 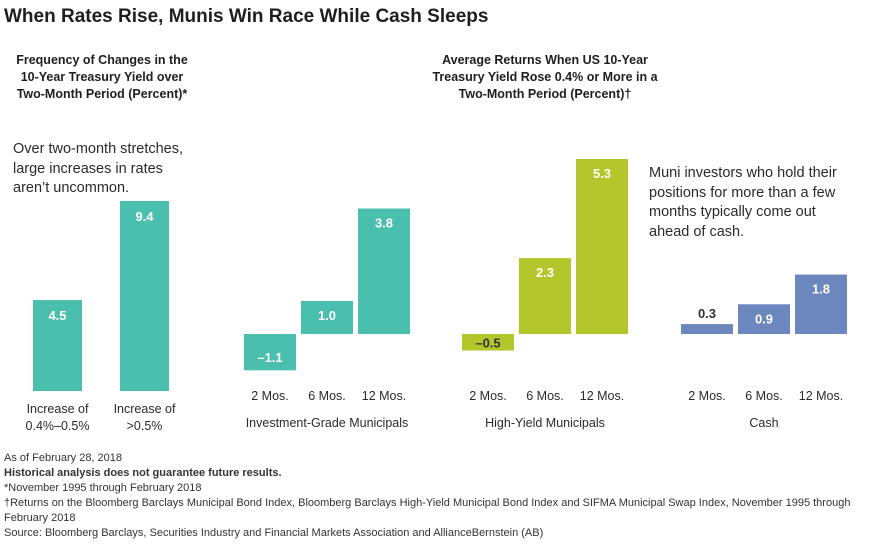 I want to click on as-of-date: As of February 28, 2018, so click(x=63, y=458).